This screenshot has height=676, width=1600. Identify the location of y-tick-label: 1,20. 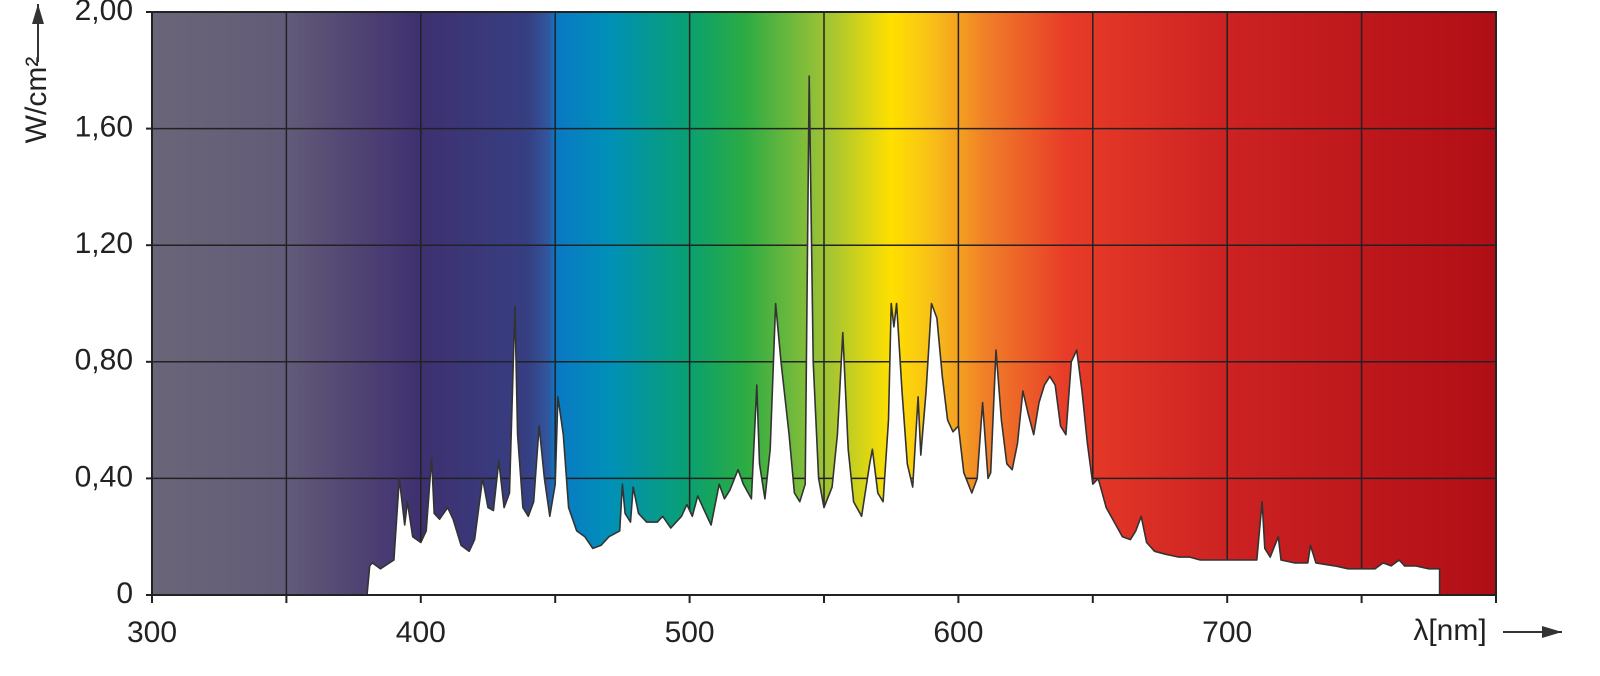
(104, 243).